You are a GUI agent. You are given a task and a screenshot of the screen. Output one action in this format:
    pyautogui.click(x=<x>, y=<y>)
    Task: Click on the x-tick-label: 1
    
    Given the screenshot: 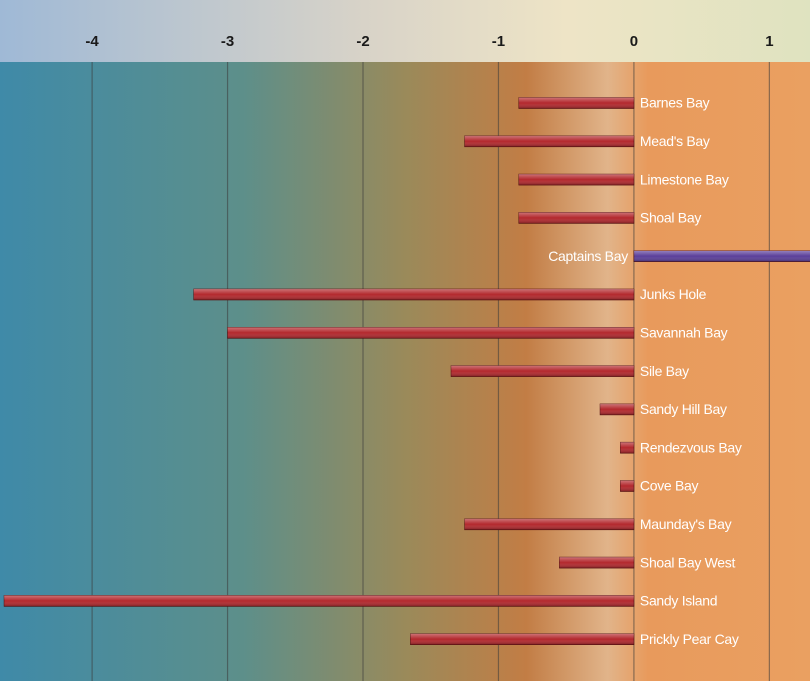 What is the action you would take?
    pyautogui.click(x=769, y=41)
    